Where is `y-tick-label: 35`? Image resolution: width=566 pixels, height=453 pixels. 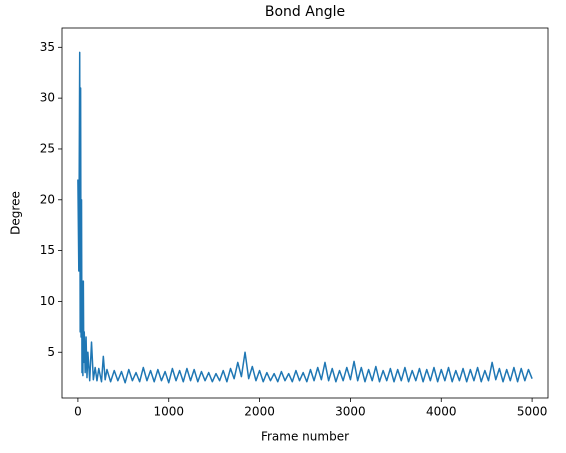
y-tick-label: 35 is located at coordinates (47, 47).